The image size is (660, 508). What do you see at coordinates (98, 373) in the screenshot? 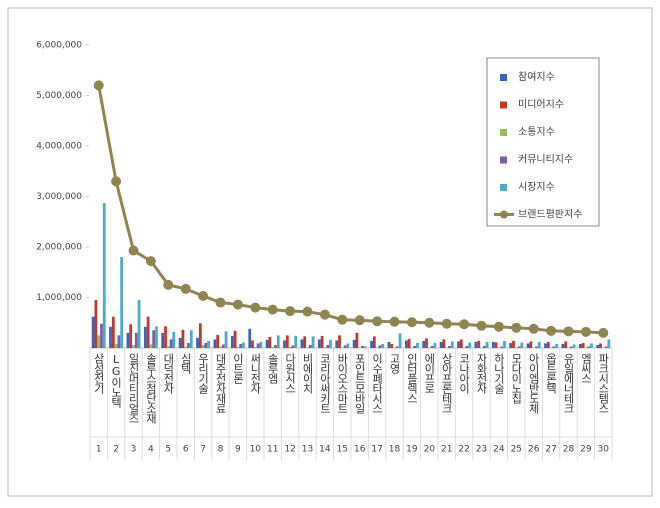
I see `x-tick-label: 삼성전기` at bounding box center [98, 373].